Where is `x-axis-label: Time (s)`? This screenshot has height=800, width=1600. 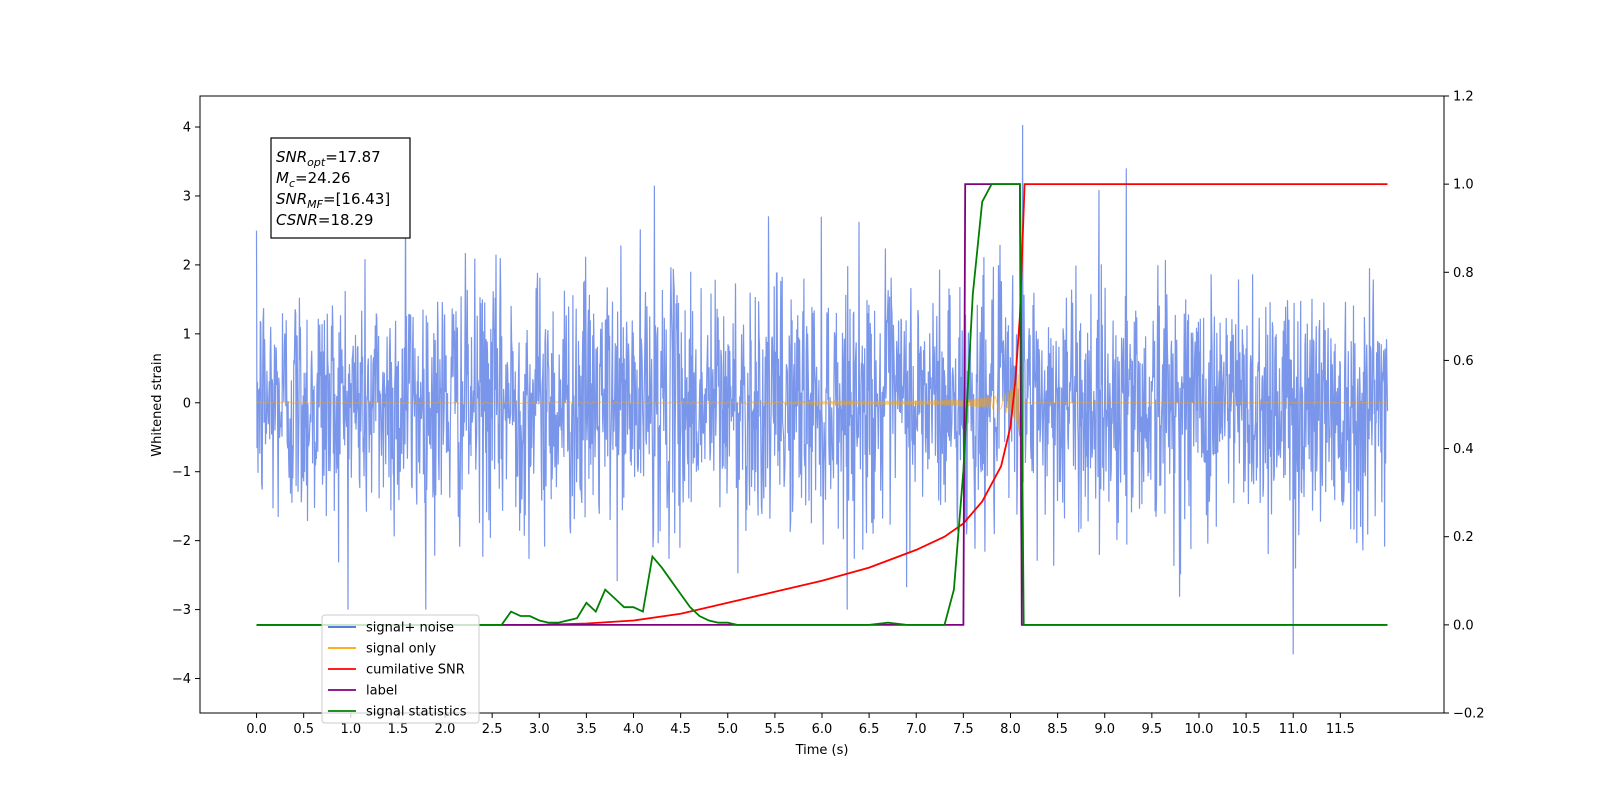
x-axis-label: Time (s) is located at coordinates (822, 750).